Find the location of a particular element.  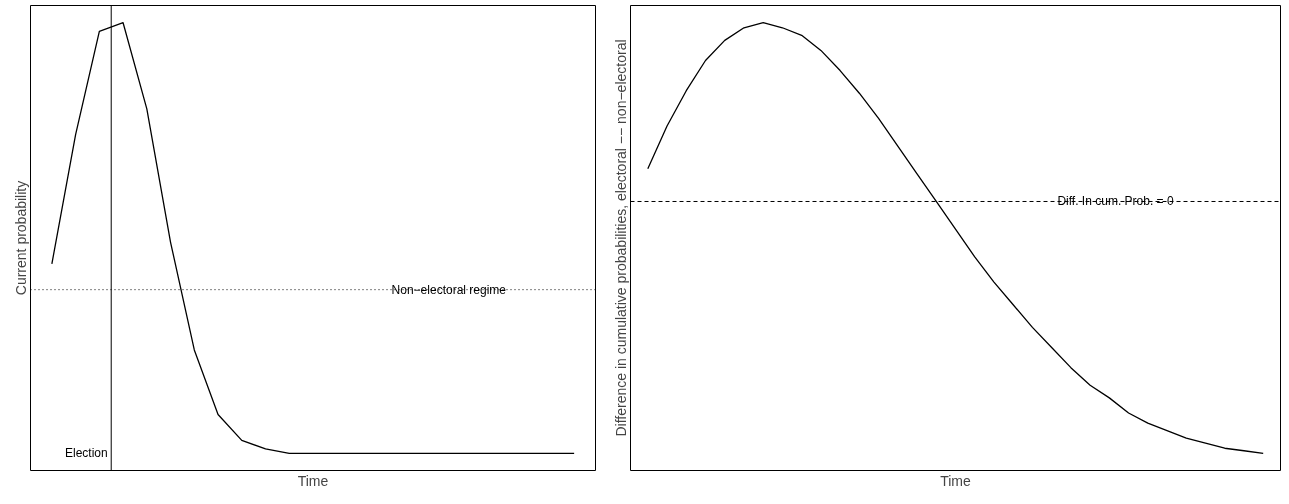

y-axis-title: Current probability is located at coordinates (20, 238).